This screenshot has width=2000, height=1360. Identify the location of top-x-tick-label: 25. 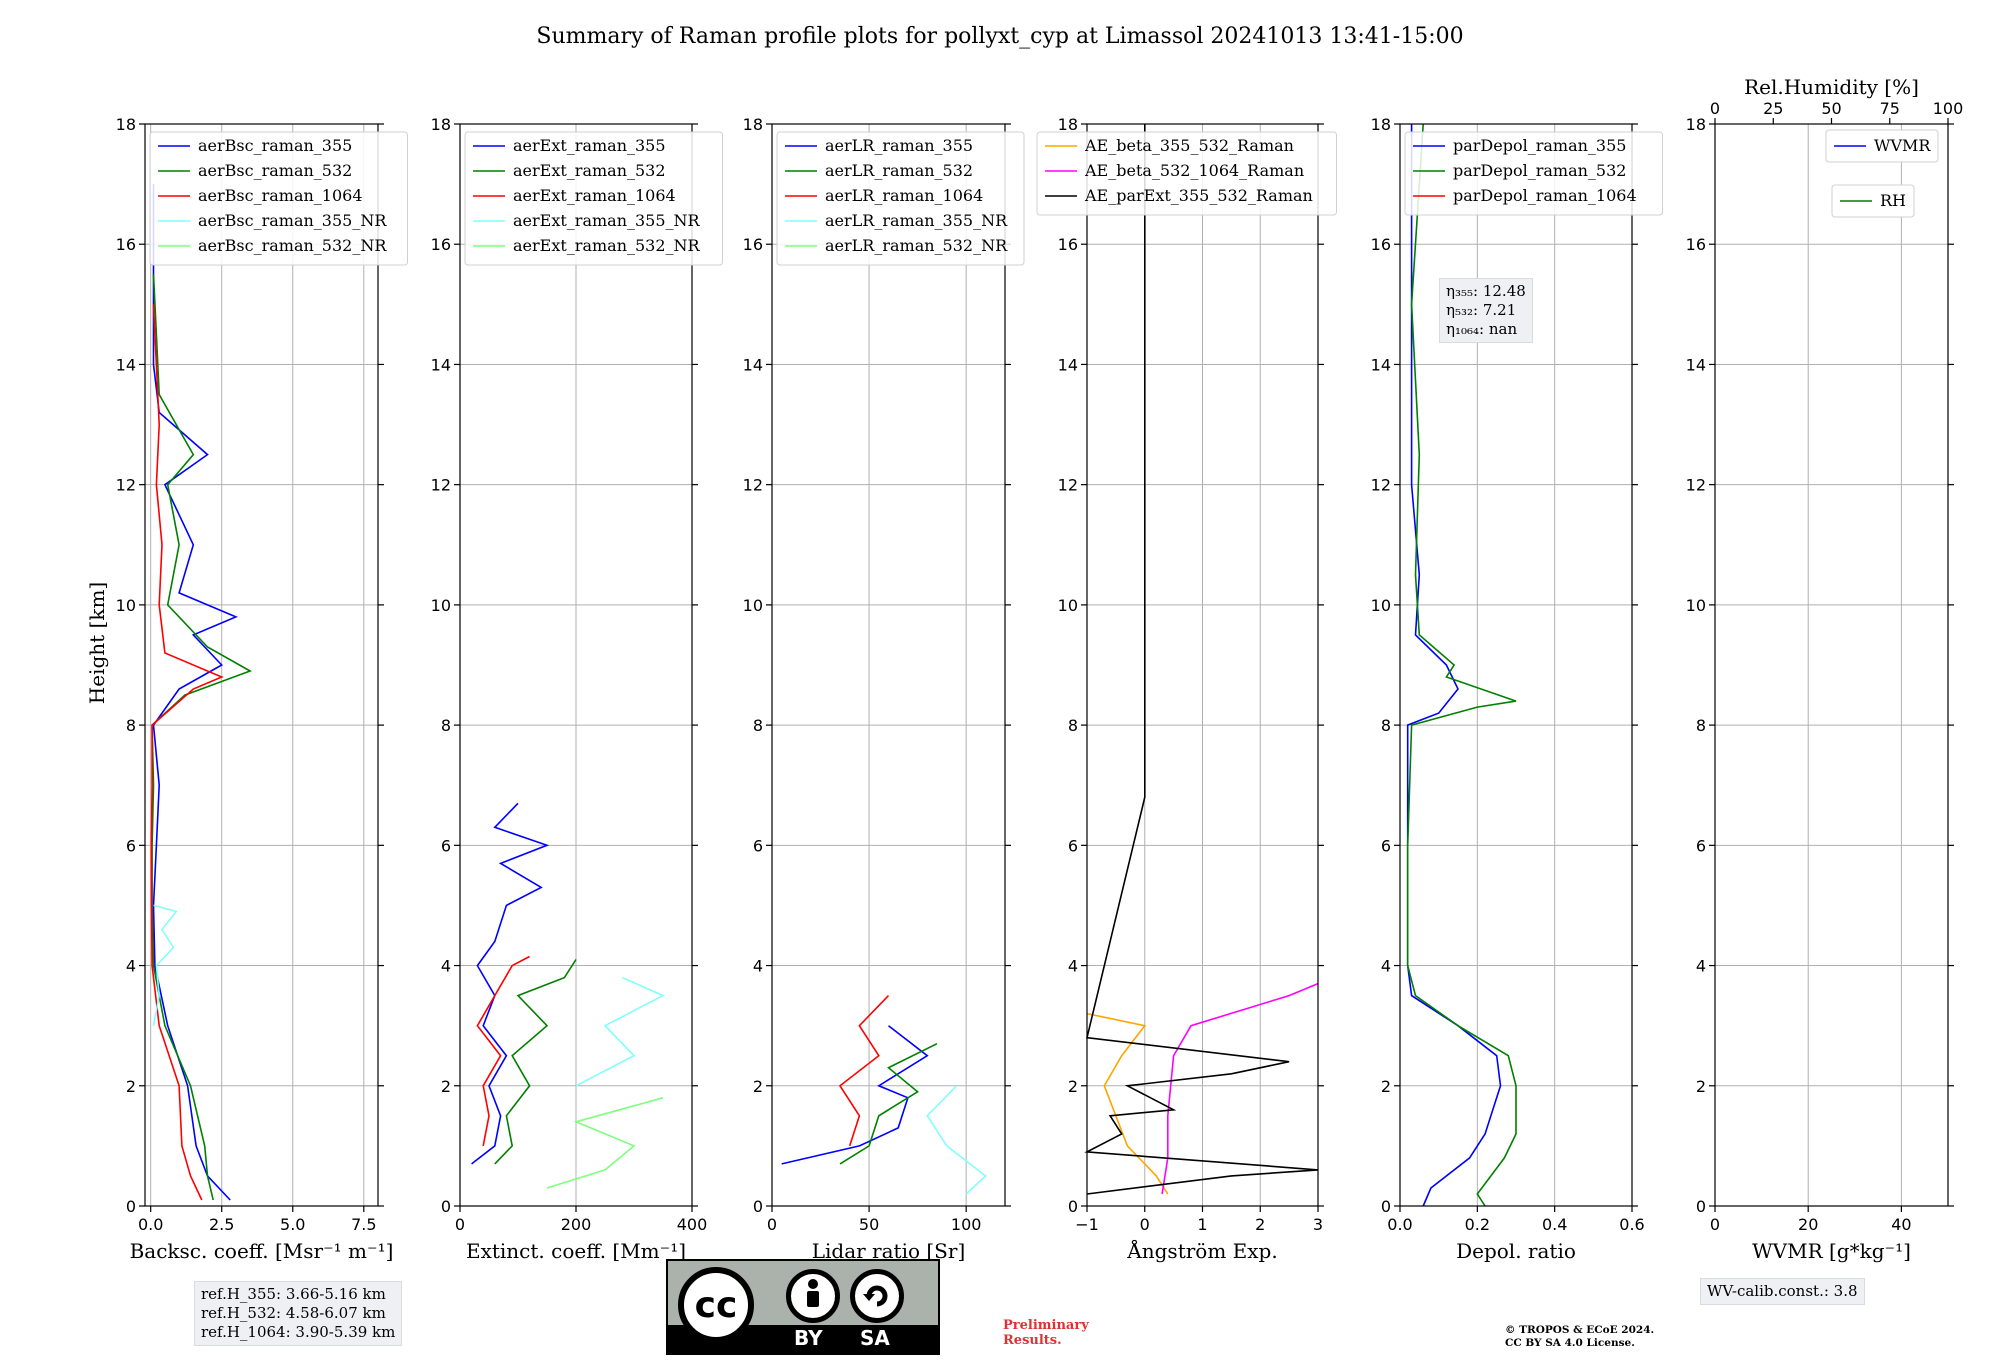
(1773, 108).